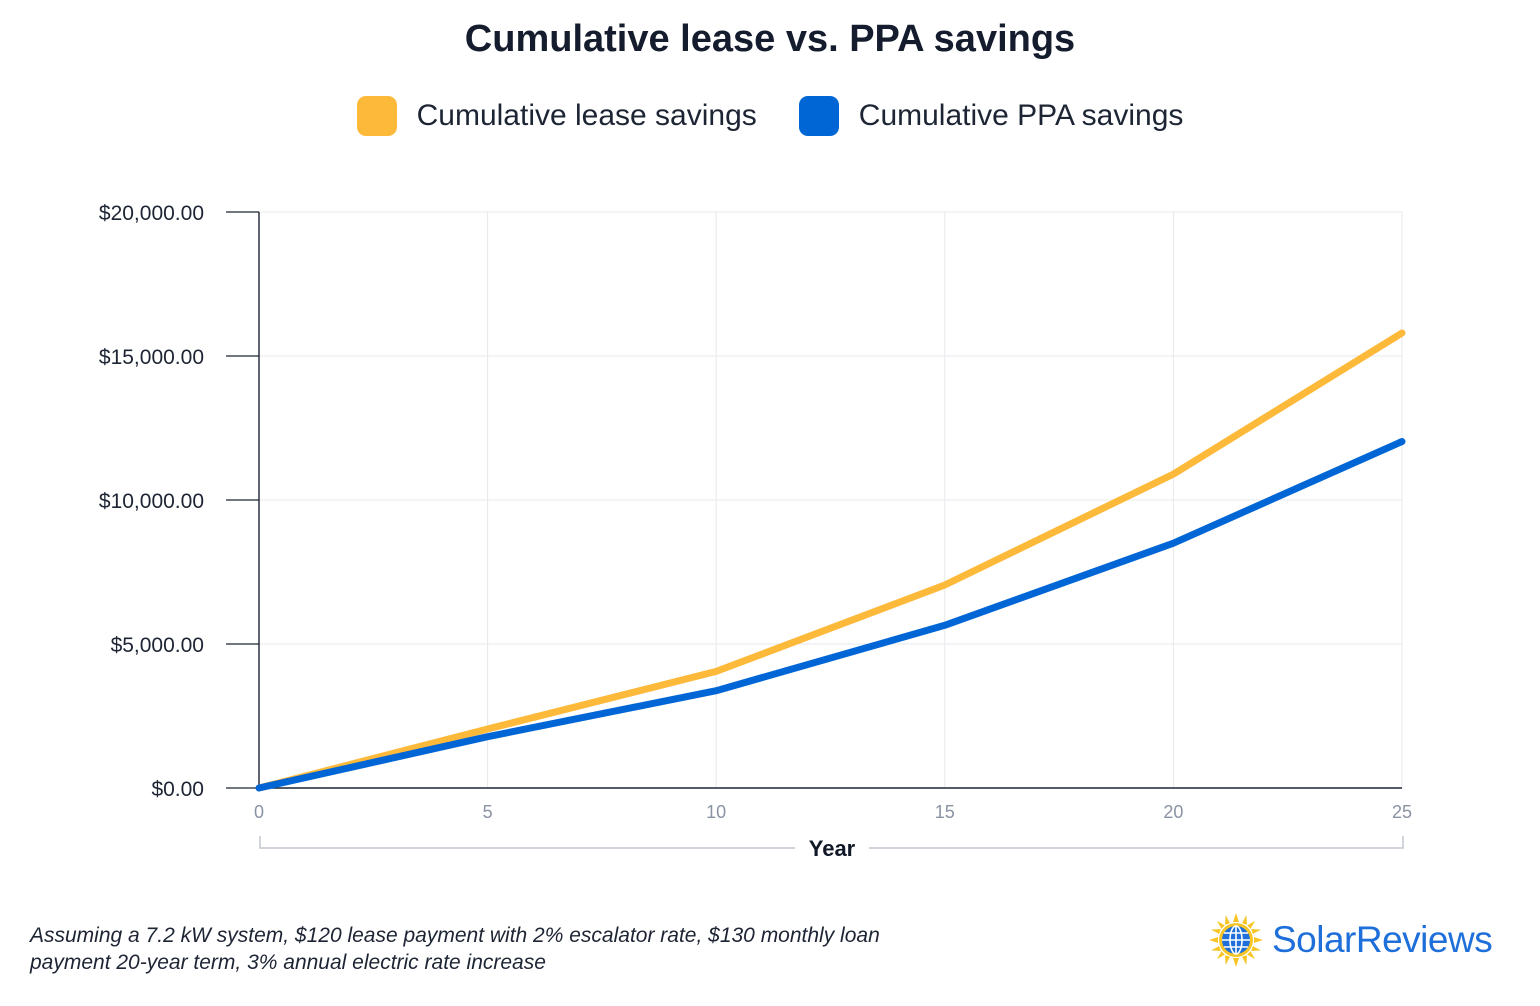  I want to click on sun-globe-icon, so click(1236, 940).